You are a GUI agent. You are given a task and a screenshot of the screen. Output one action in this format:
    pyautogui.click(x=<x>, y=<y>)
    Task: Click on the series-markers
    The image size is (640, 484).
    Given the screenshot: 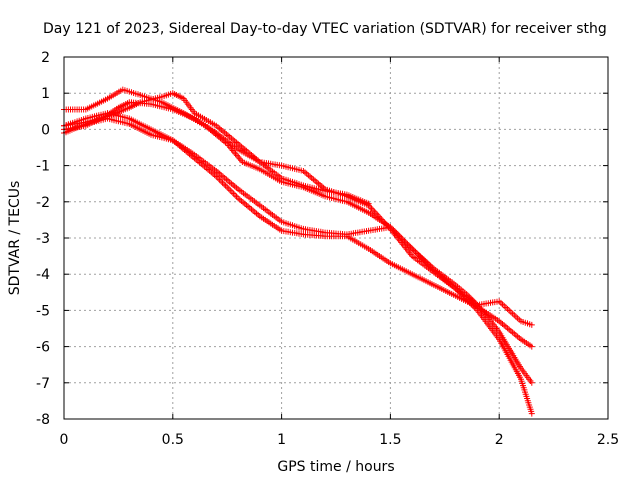 What is the action you would take?
    pyautogui.click(x=216, y=148)
    